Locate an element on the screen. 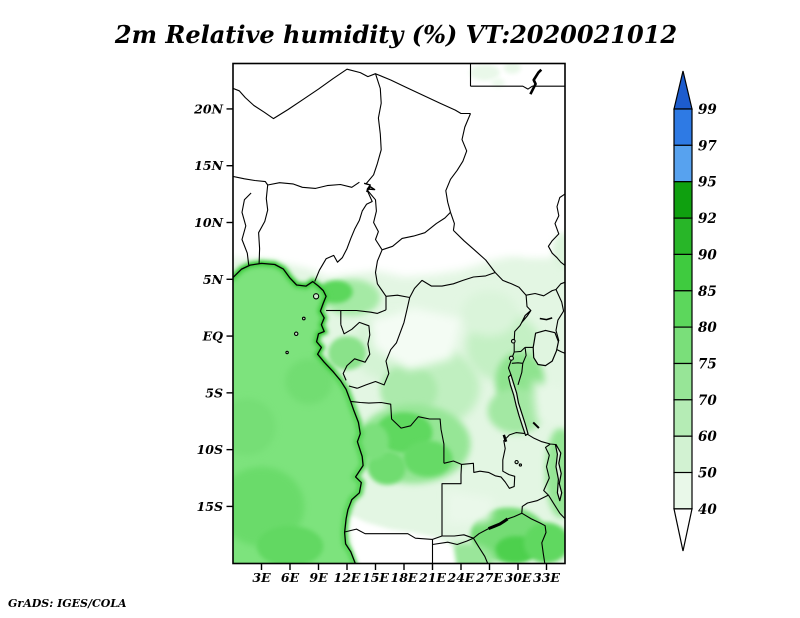 This screenshot has height=618, width=800. longitude-axis: 3E 6E 9E 12E 15E 18E 21E 24E 27E 30E 33E is located at coordinates (406, 574).